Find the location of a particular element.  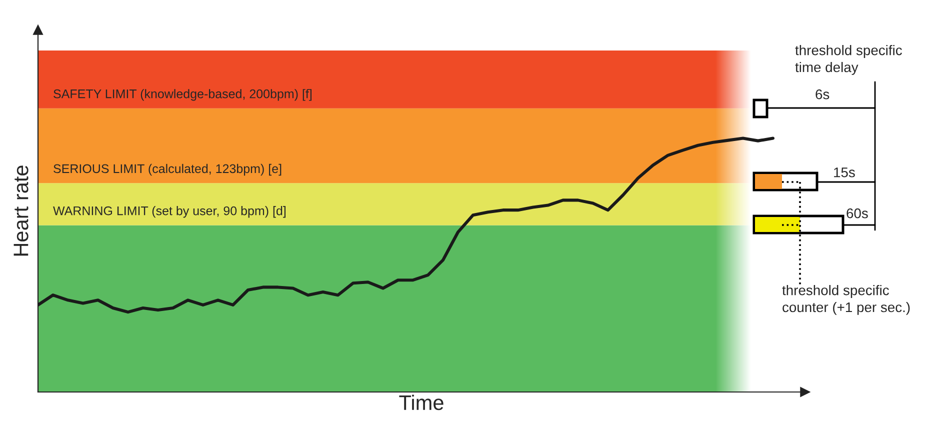

y-axis-title: Heart rate is located at coordinates (21, 211).